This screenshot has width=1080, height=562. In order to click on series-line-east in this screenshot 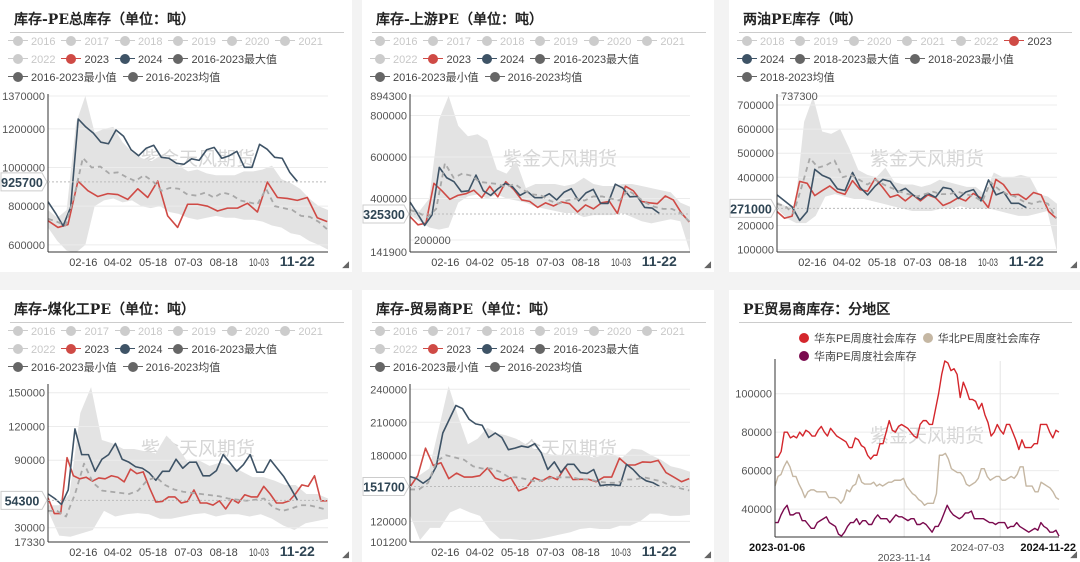, I will do `click(917, 410)`.